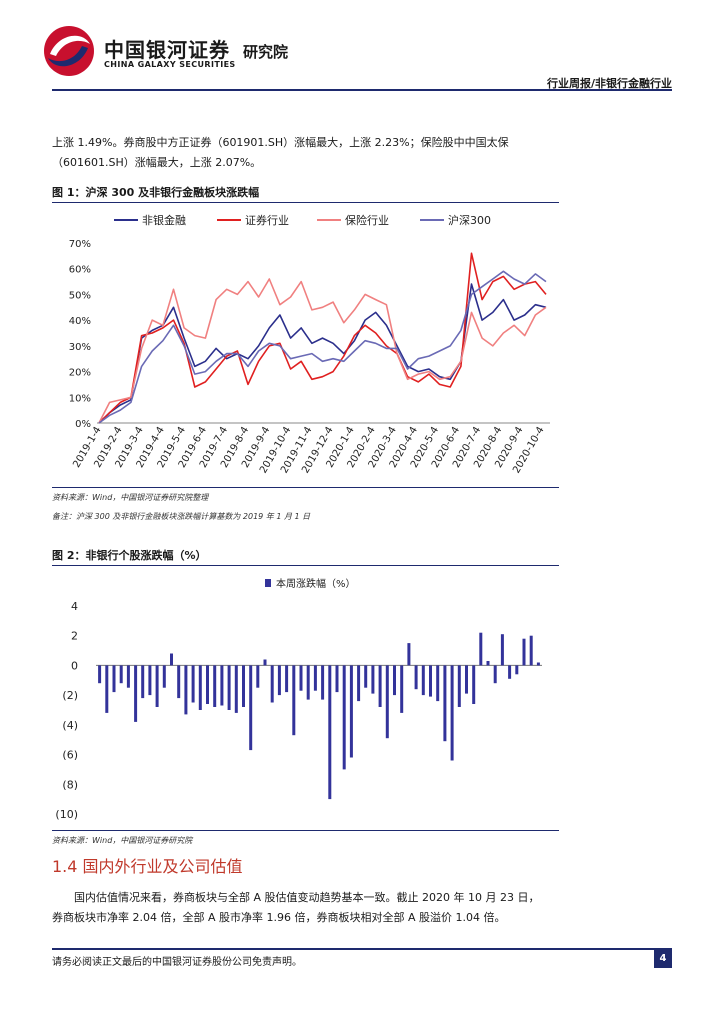 The width and height of the screenshot is (724, 1024). What do you see at coordinates (74, 606) in the screenshot?
I see `y-tick-label: 4` at bounding box center [74, 606].